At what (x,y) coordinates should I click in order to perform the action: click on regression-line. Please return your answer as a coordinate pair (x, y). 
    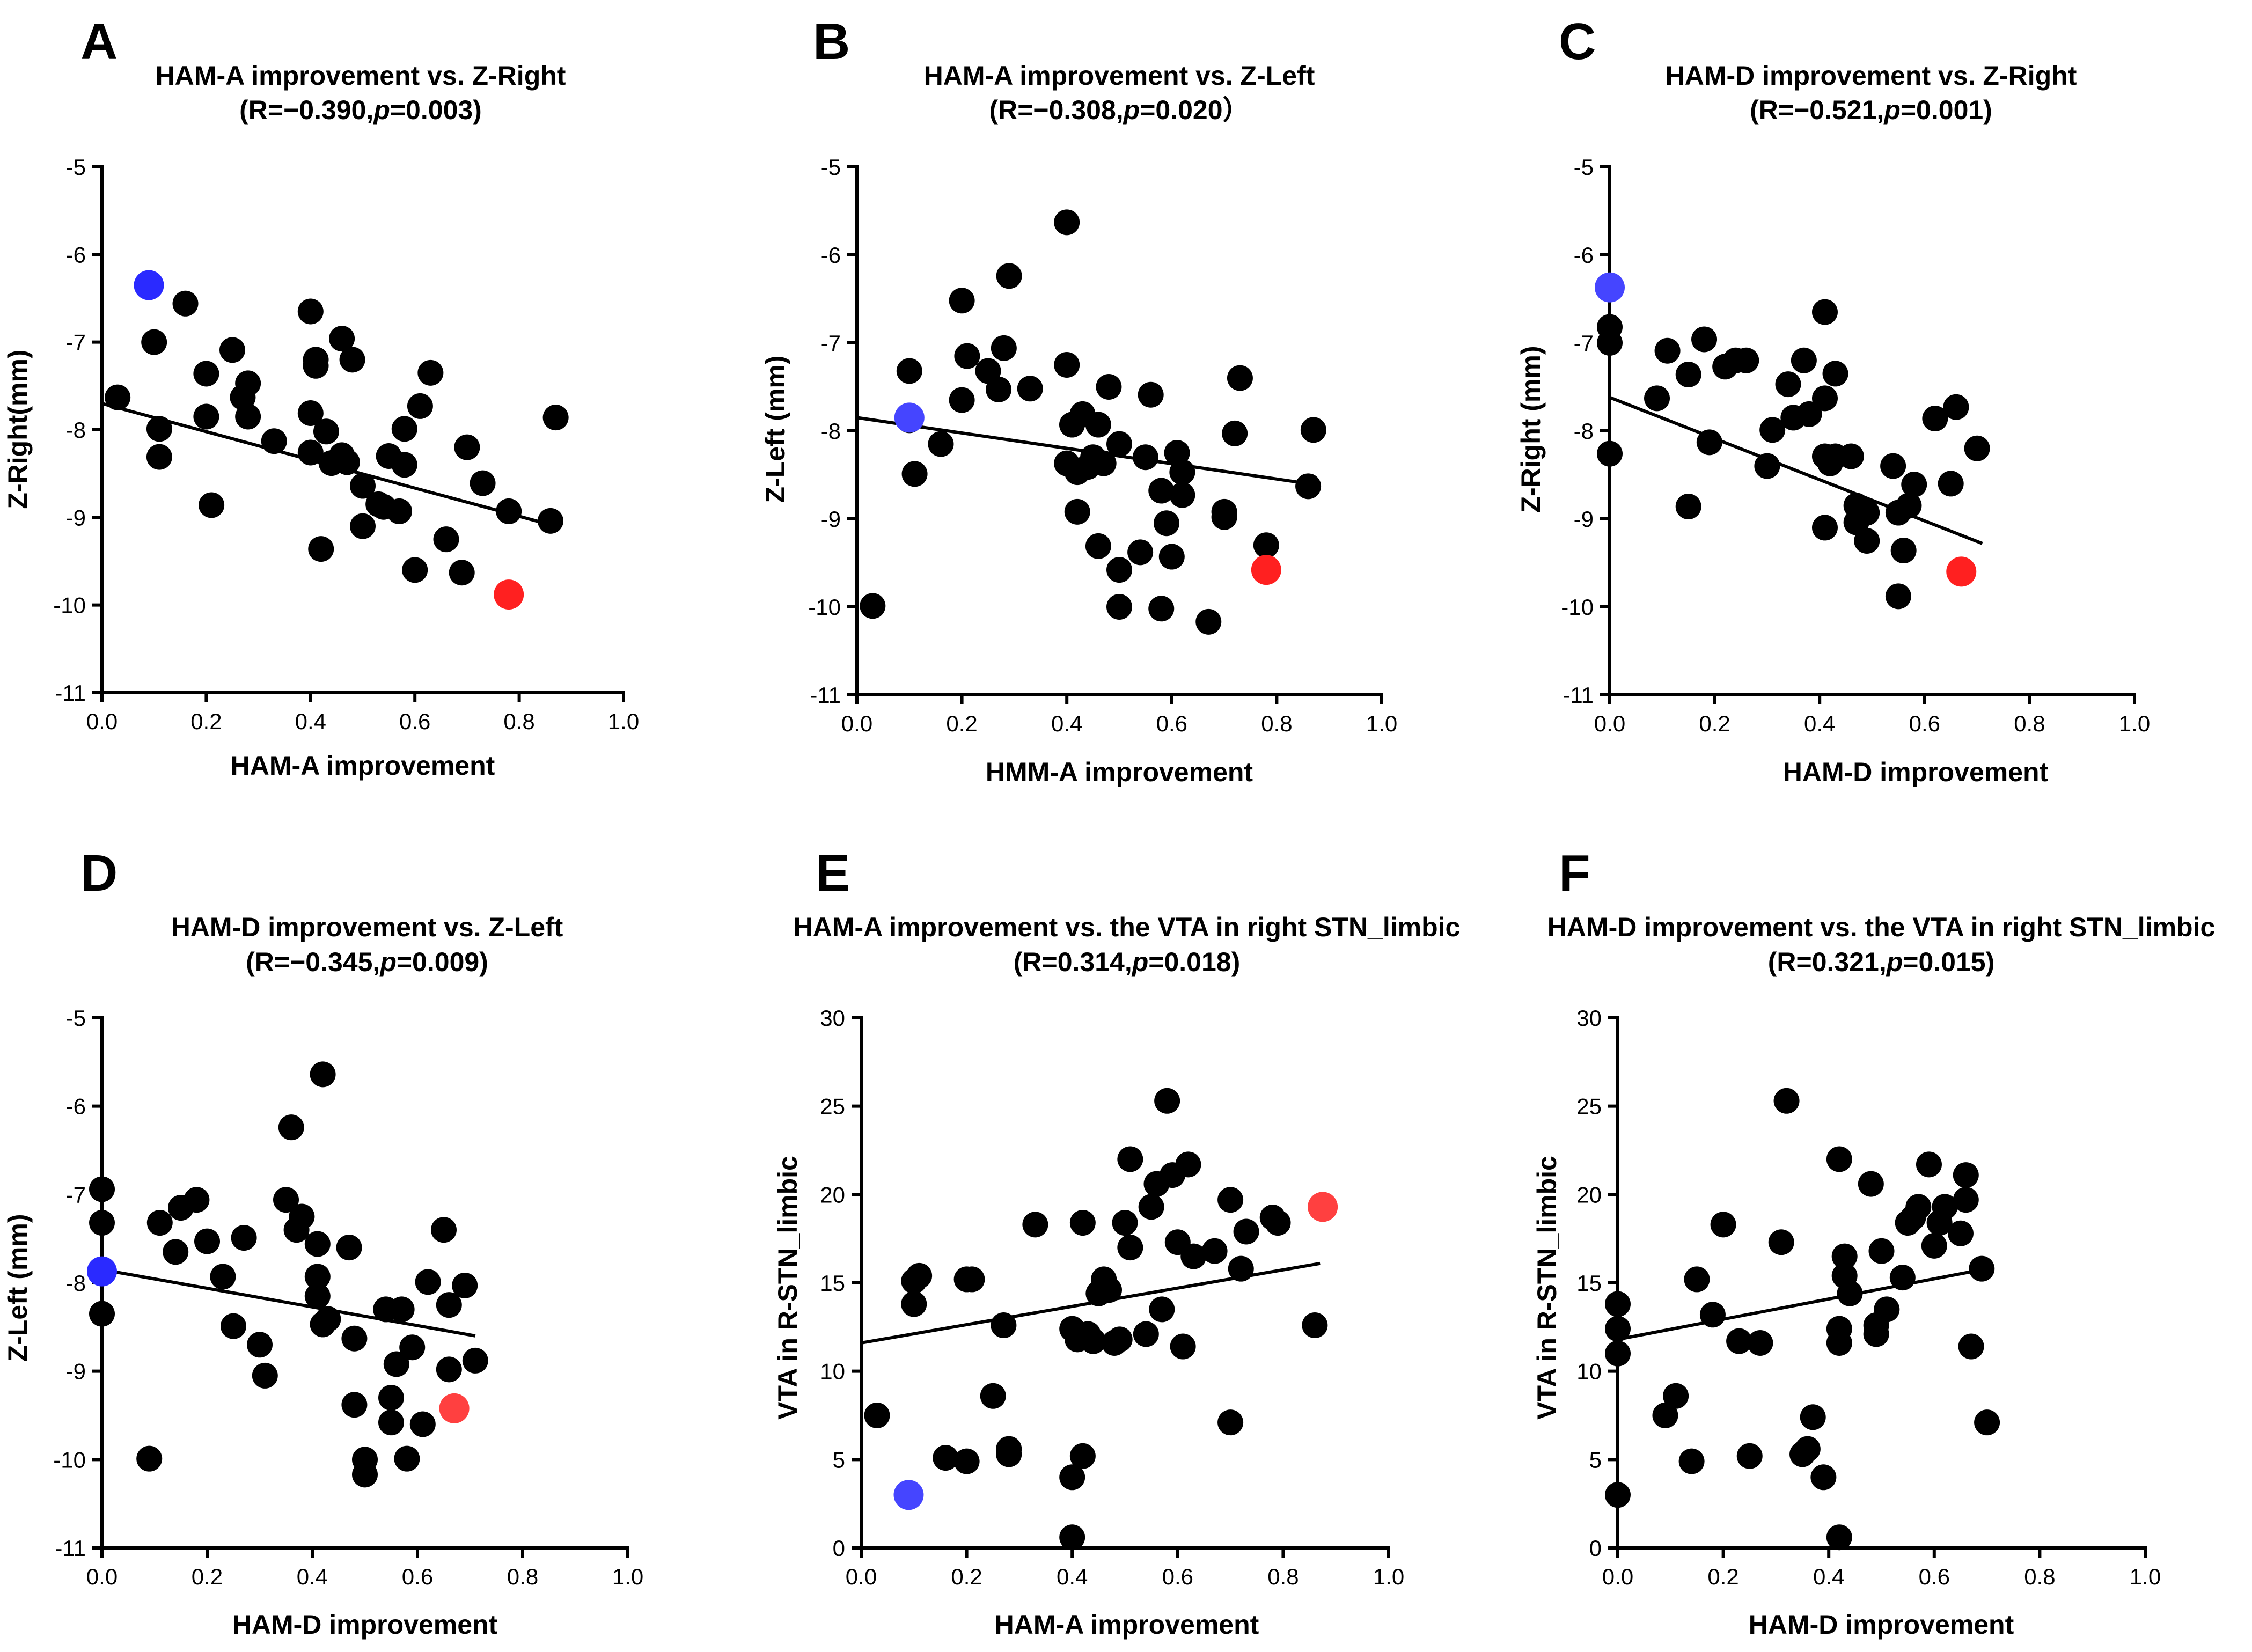
    Looking at the image, I should click on (1802, 1304).